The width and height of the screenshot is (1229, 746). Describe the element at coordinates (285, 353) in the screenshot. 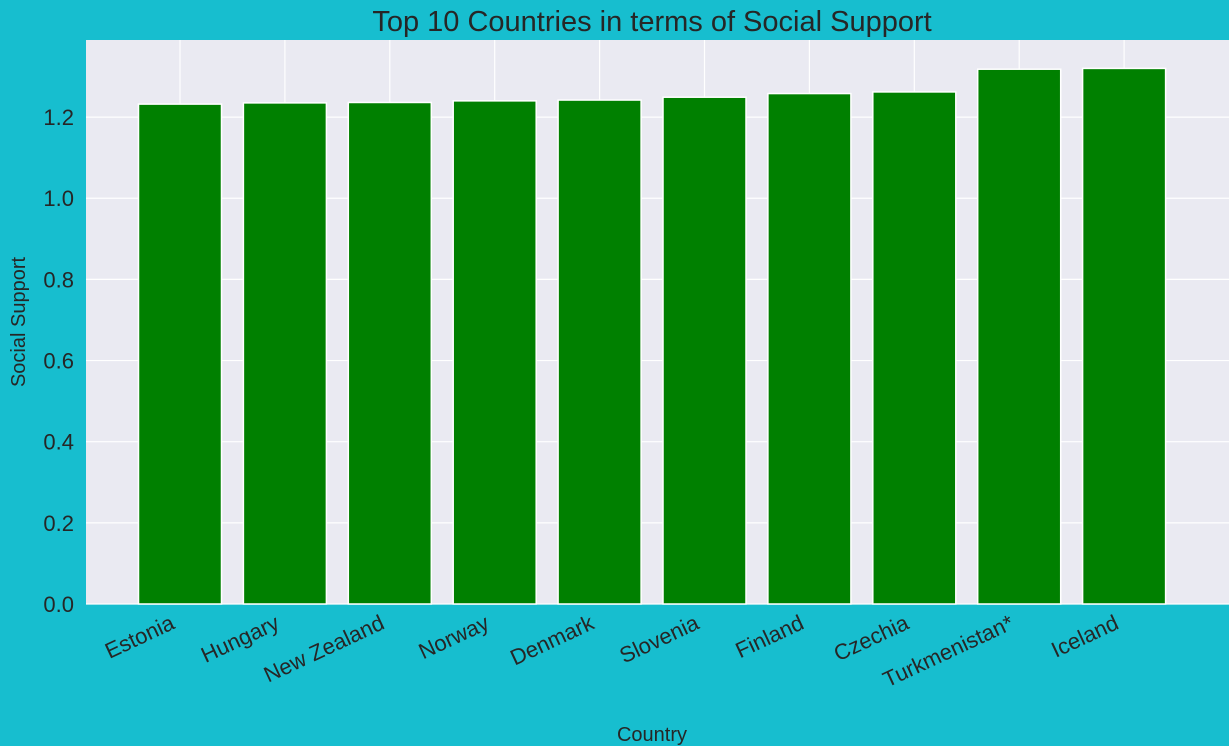

I see `bar-hungary` at that location.